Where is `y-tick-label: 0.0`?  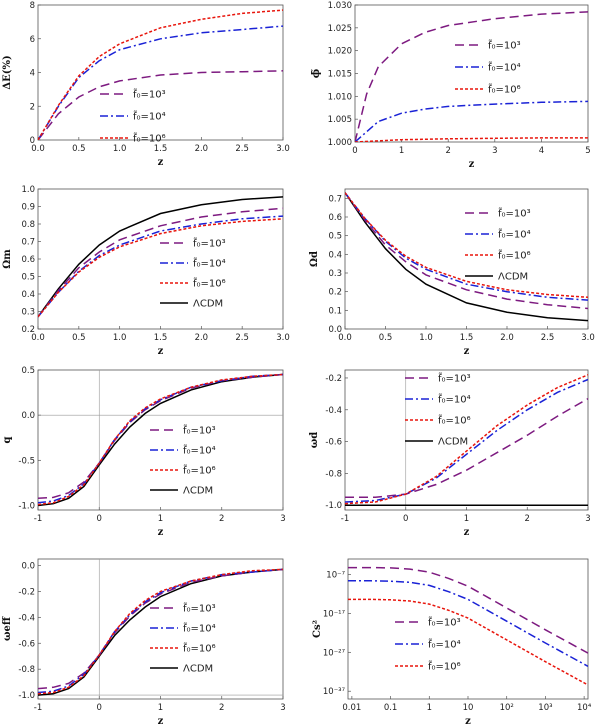 y-tick-label: 0.0 is located at coordinates (28, 566).